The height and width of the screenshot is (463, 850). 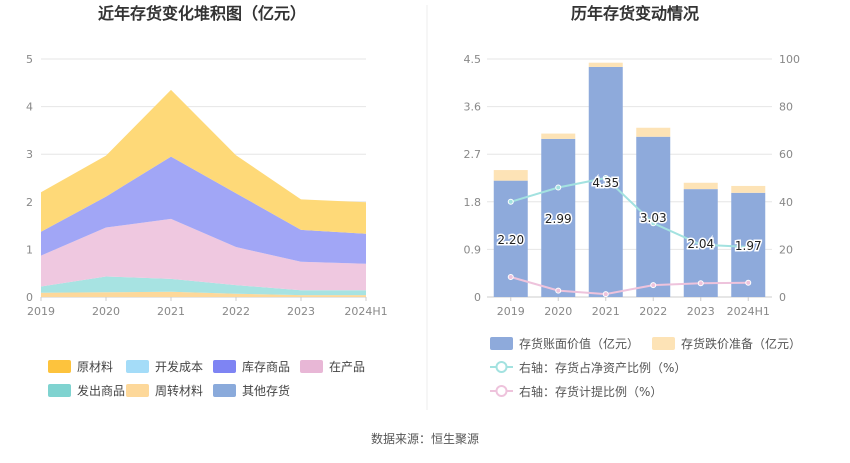 I want to click on bar-value-label: 2.99, so click(x=558, y=219).